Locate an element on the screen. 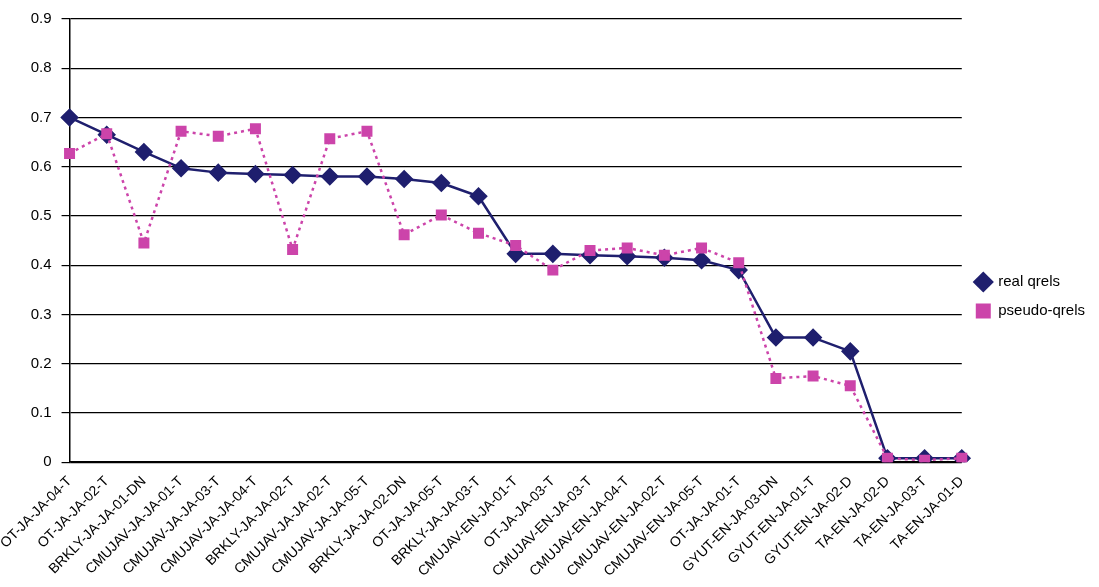 The height and width of the screenshot is (587, 1099). y-tick-label: 0.2 is located at coordinates (41, 362).